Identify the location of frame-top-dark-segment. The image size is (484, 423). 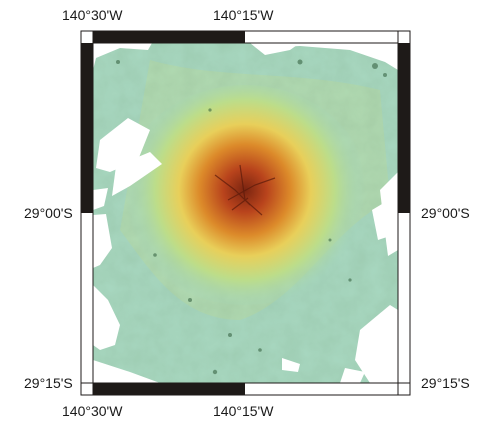
(169, 37).